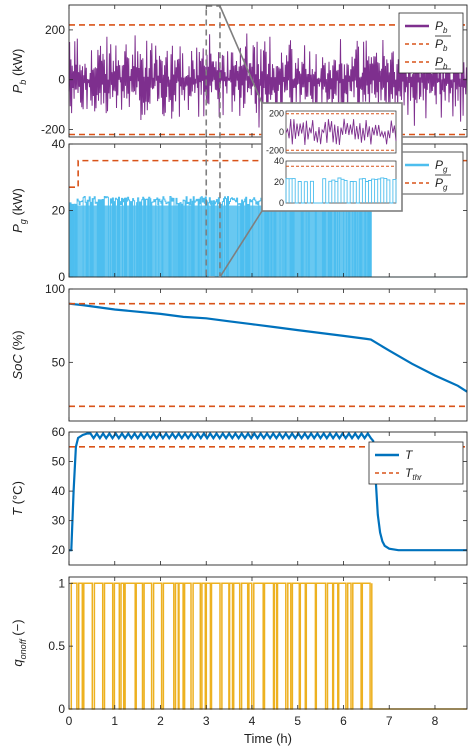 This screenshot has width=474, height=749. I want to click on y-axis-label-unit: (%), so click(17, 342).